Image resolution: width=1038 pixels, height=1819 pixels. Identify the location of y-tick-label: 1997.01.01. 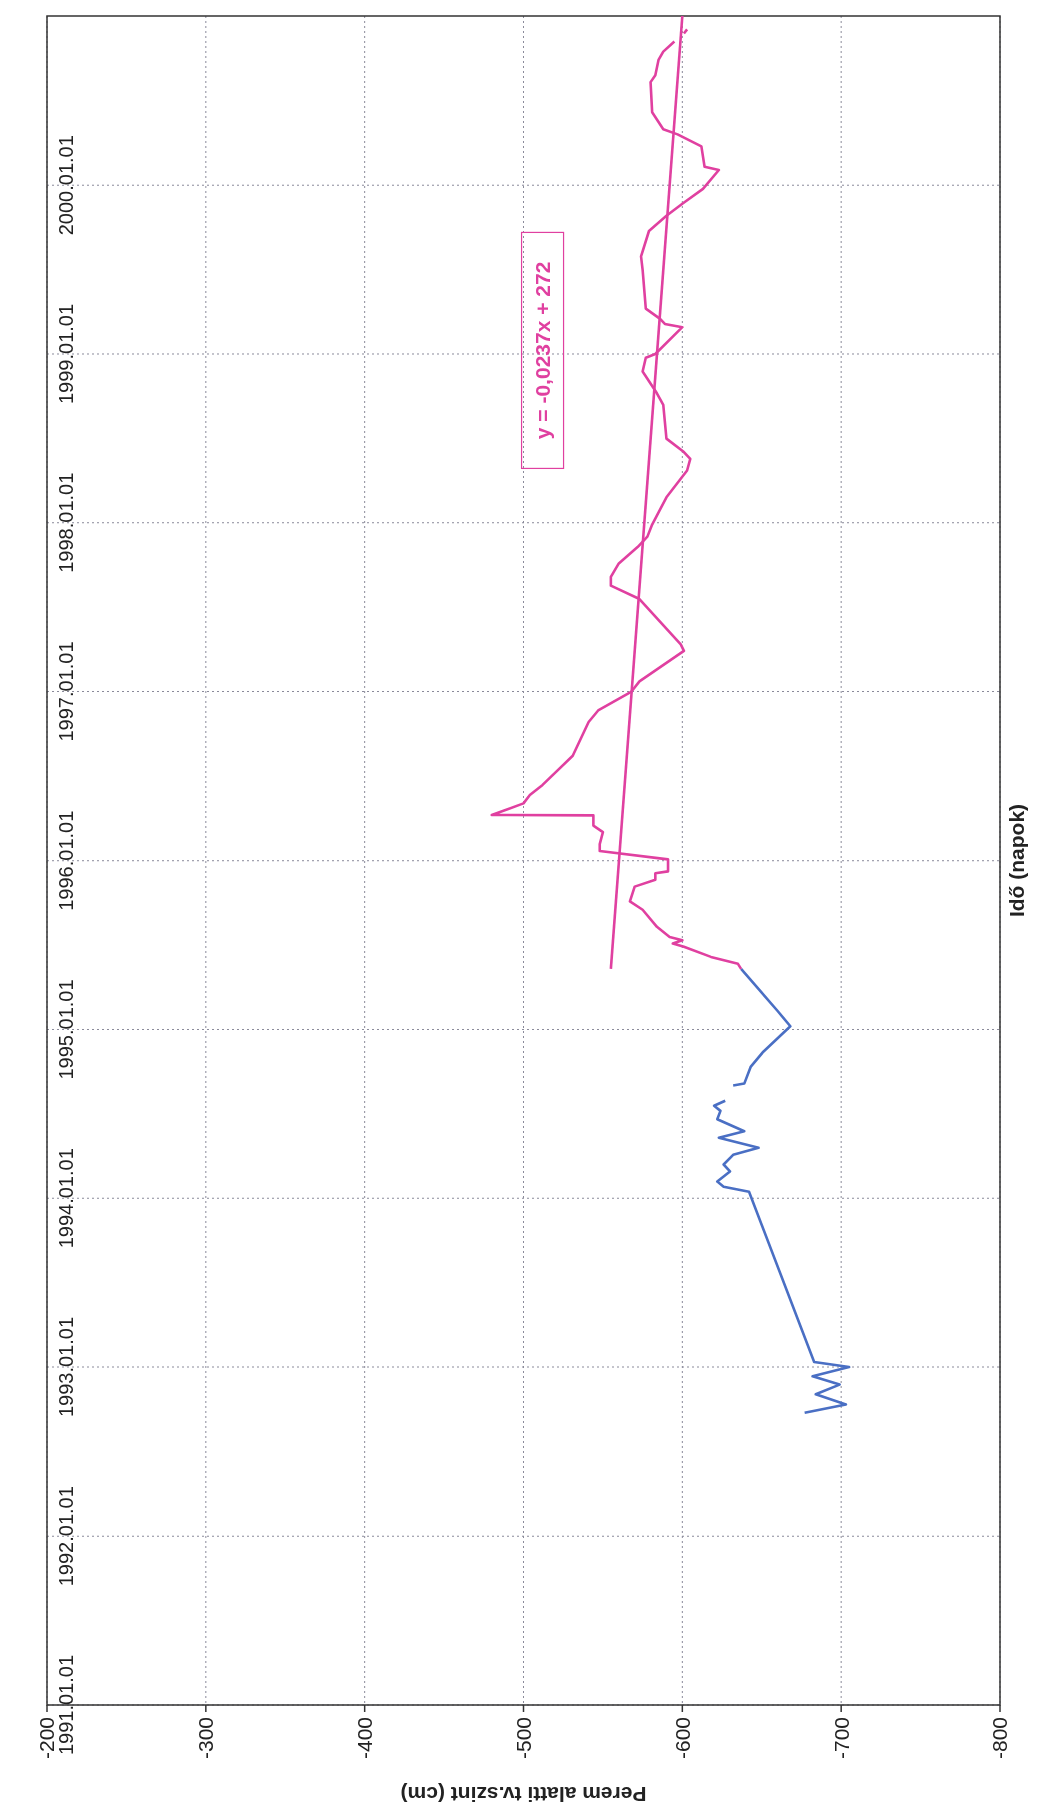
(66, 691).